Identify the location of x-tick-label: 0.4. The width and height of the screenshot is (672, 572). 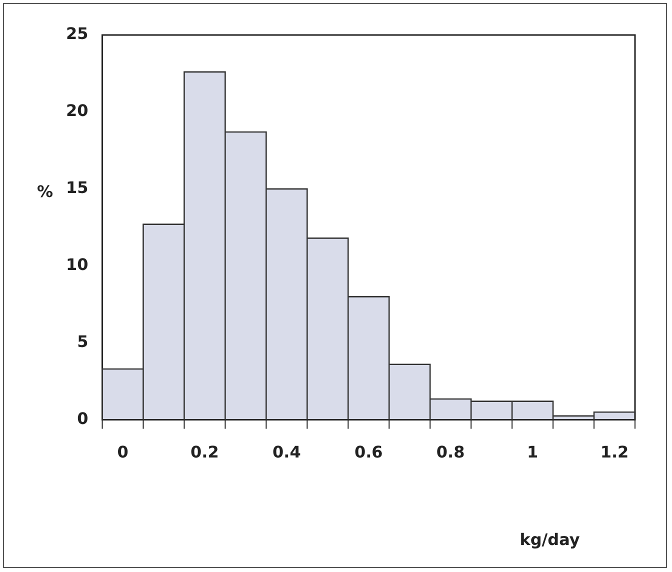
(286, 452).